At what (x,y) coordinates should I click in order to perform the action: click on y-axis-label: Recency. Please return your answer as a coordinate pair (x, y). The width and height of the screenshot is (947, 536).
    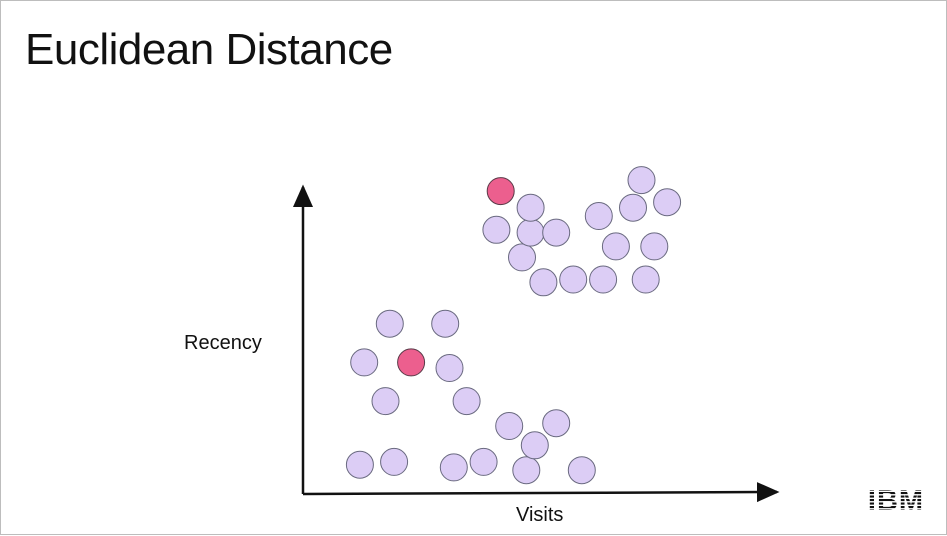
    Looking at the image, I should click on (223, 343).